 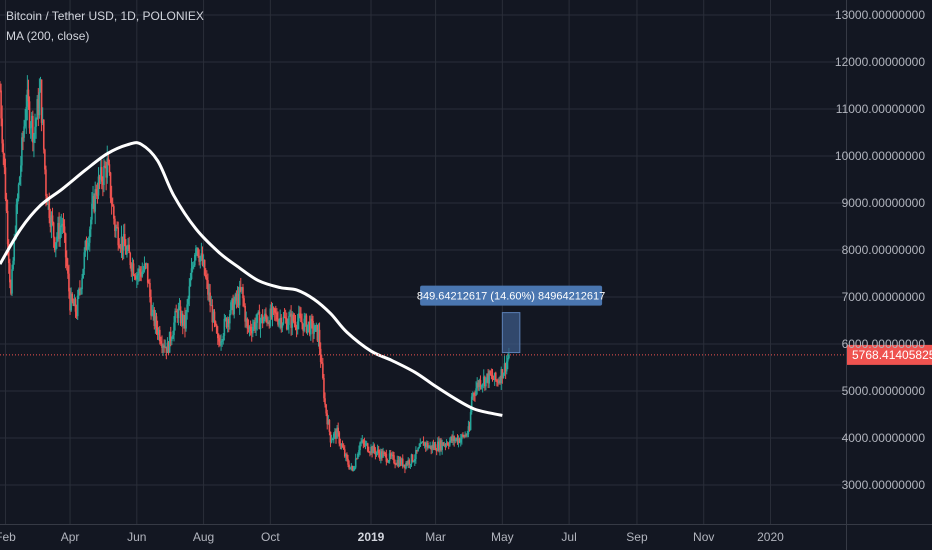 What do you see at coordinates (880, 62) in the screenshot?
I see `price-tick-label: 12000.00000000` at bounding box center [880, 62].